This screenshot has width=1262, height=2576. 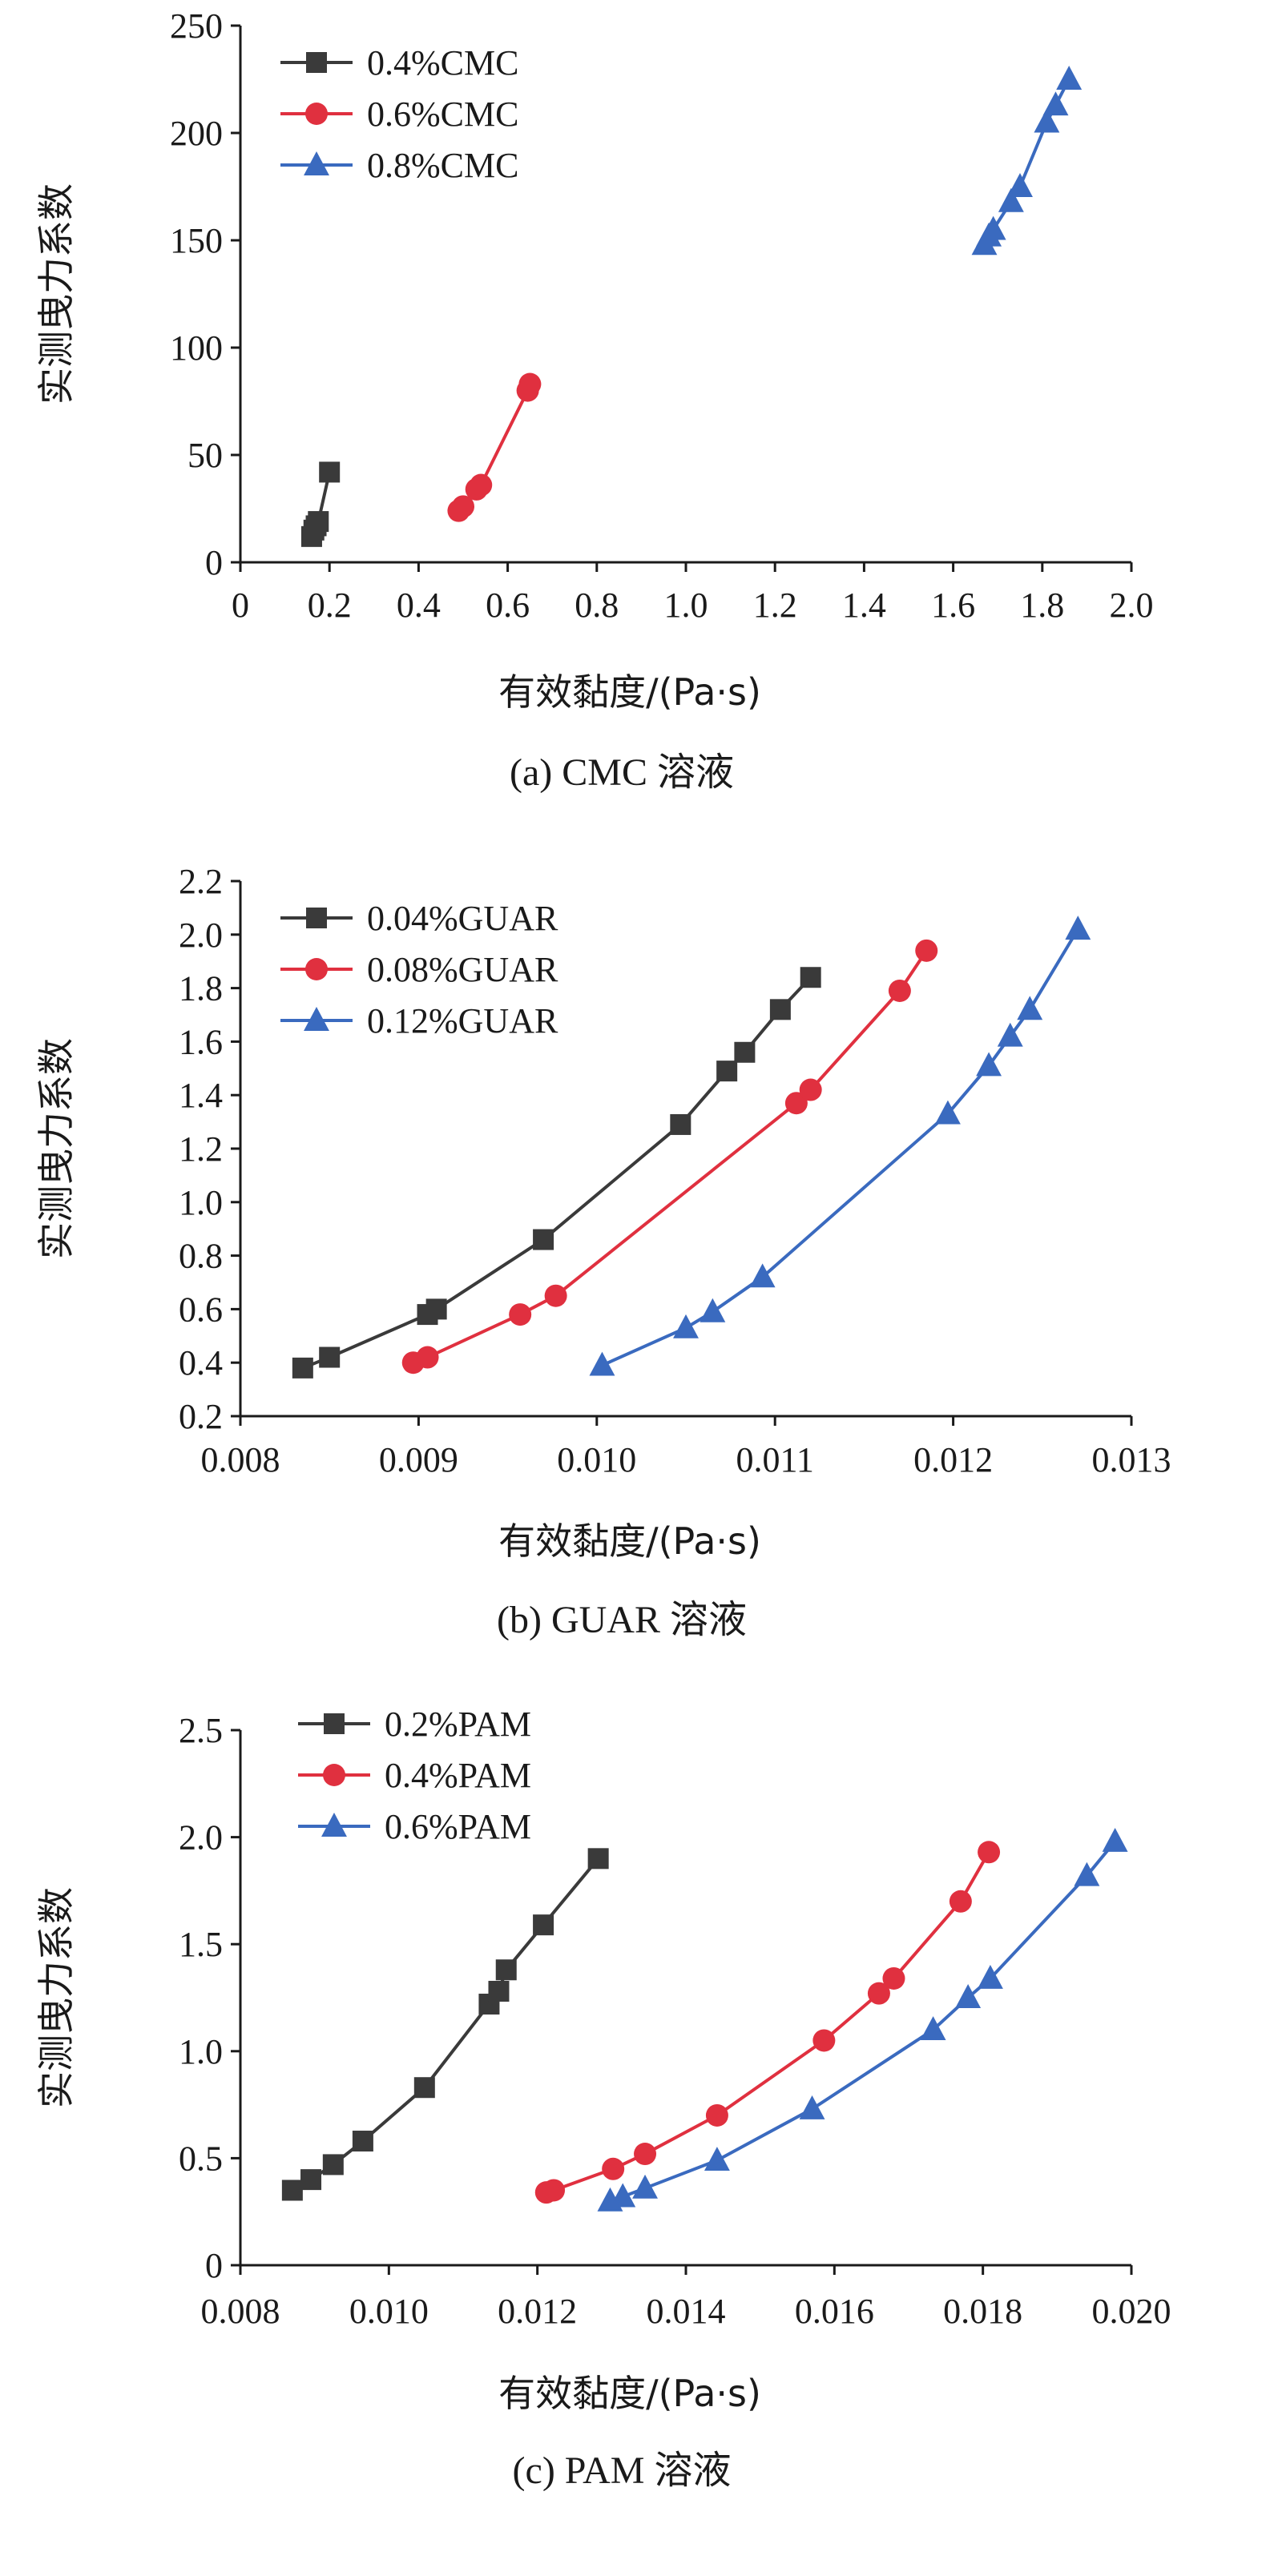 What do you see at coordinates (201, 1416) in the screenshot?
I see `y-tick-label: 0.2` at bounding box center [201, 1416].